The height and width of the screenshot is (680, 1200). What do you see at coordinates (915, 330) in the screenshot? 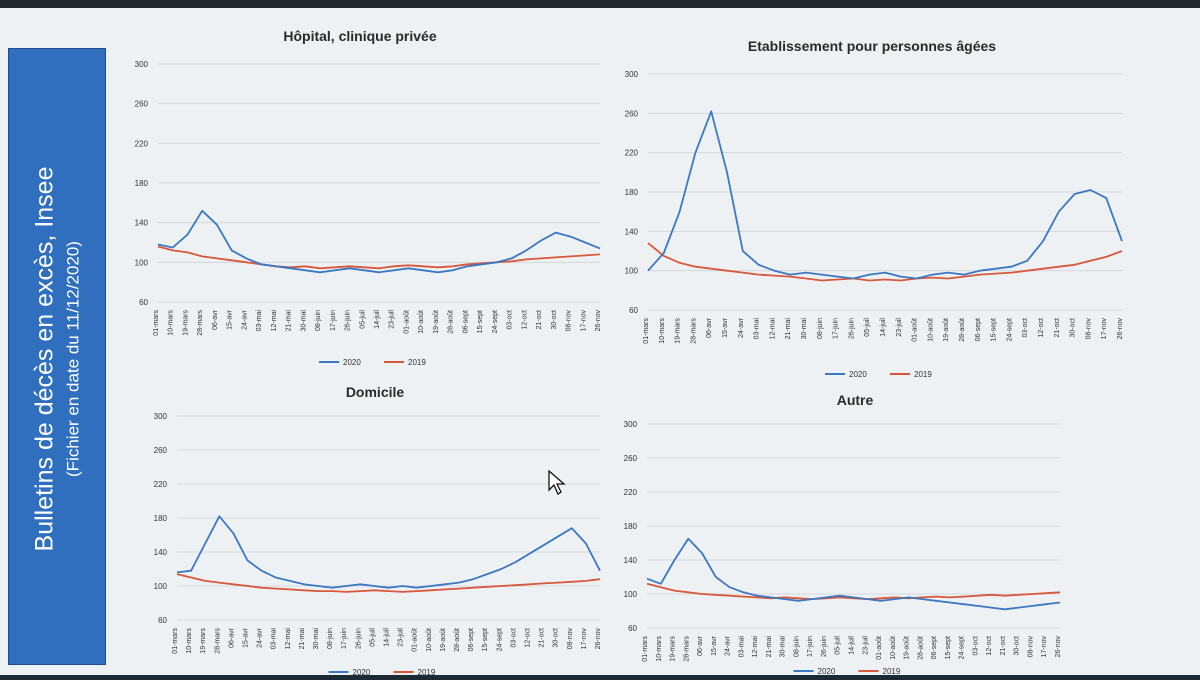
I see `x-tick-label: 01-août` at bounding box center [915, 330].